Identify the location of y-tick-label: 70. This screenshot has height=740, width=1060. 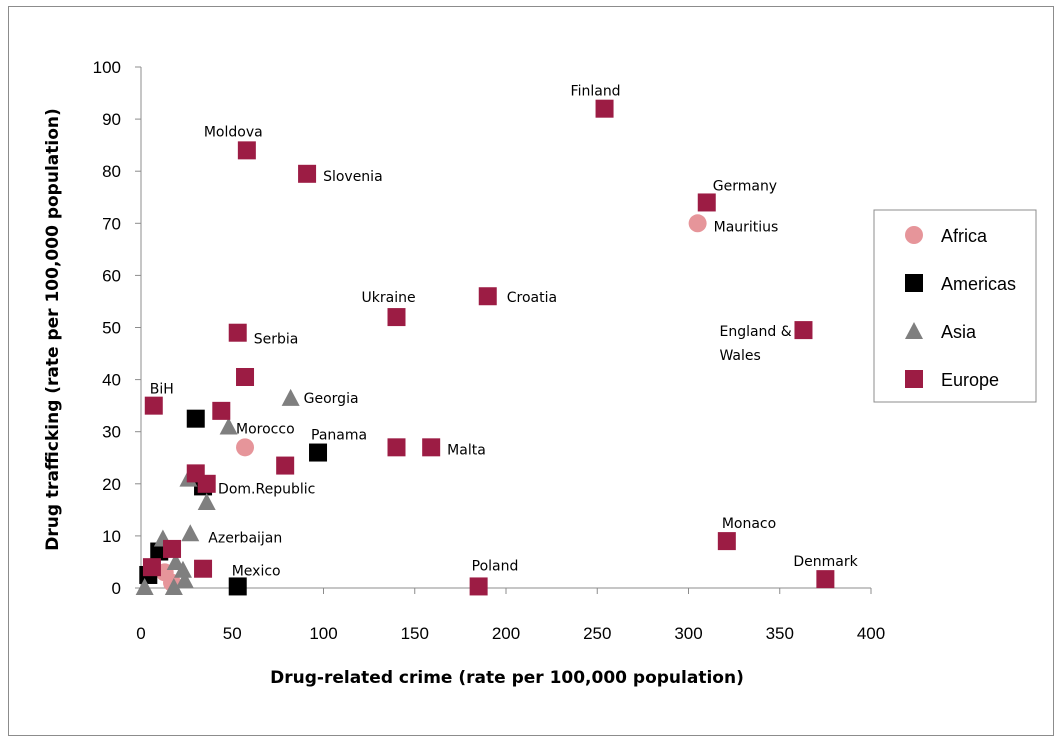
(111, 223).